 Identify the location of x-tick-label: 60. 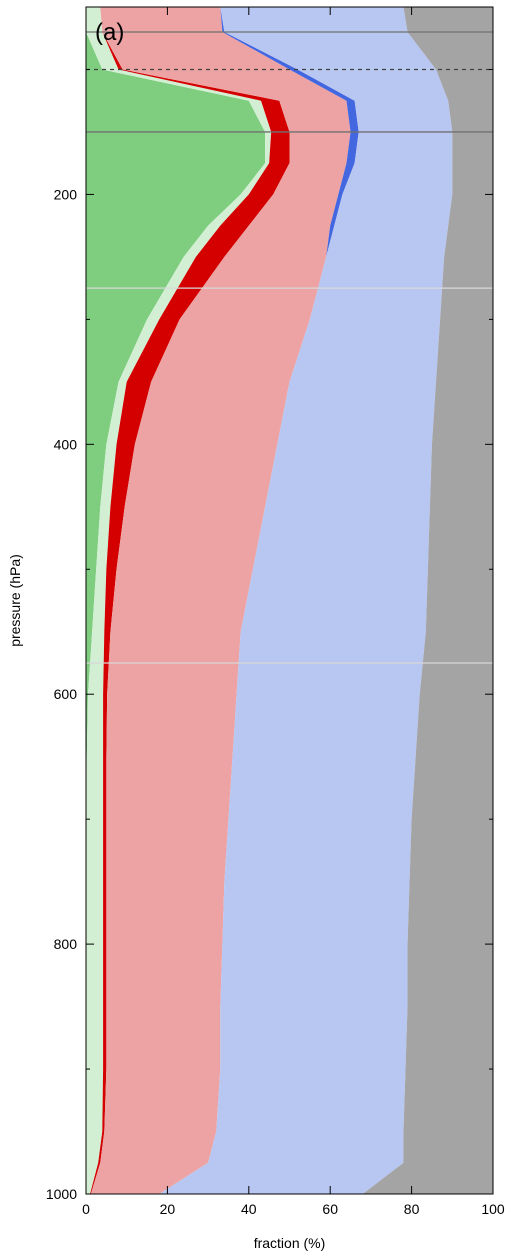
(330, 1209).